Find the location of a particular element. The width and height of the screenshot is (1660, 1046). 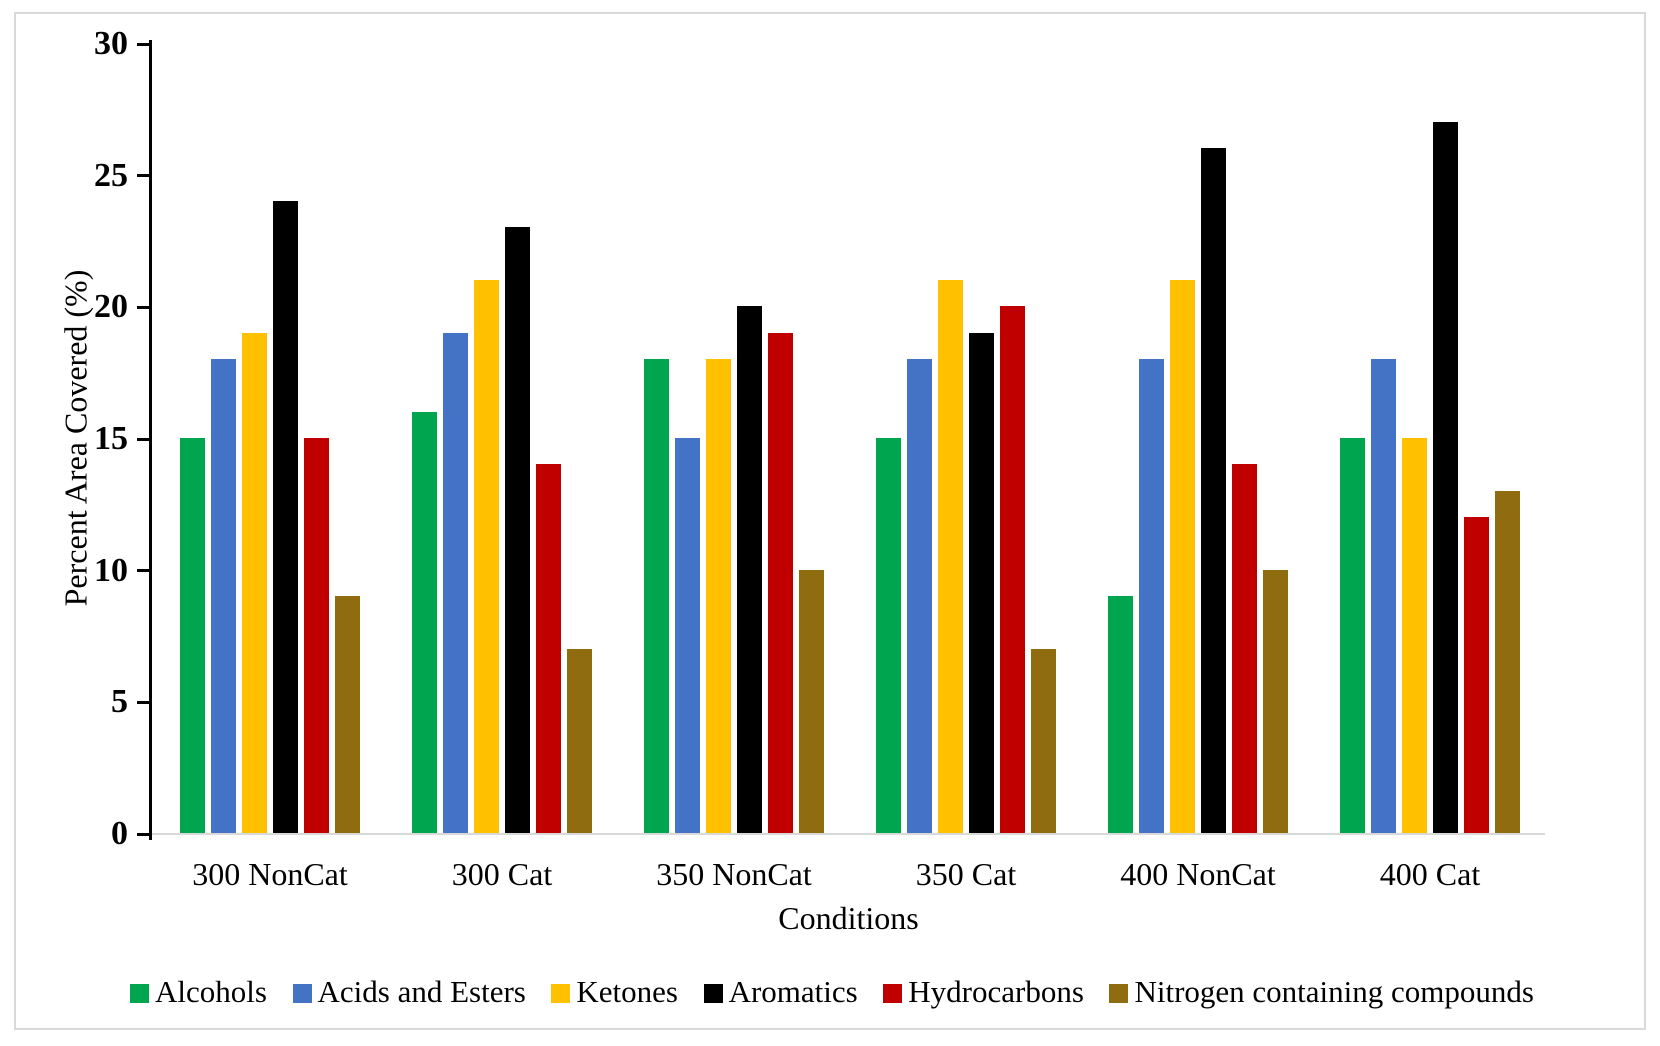

y-tick-label: 30 is located at coordinates (111, 43).